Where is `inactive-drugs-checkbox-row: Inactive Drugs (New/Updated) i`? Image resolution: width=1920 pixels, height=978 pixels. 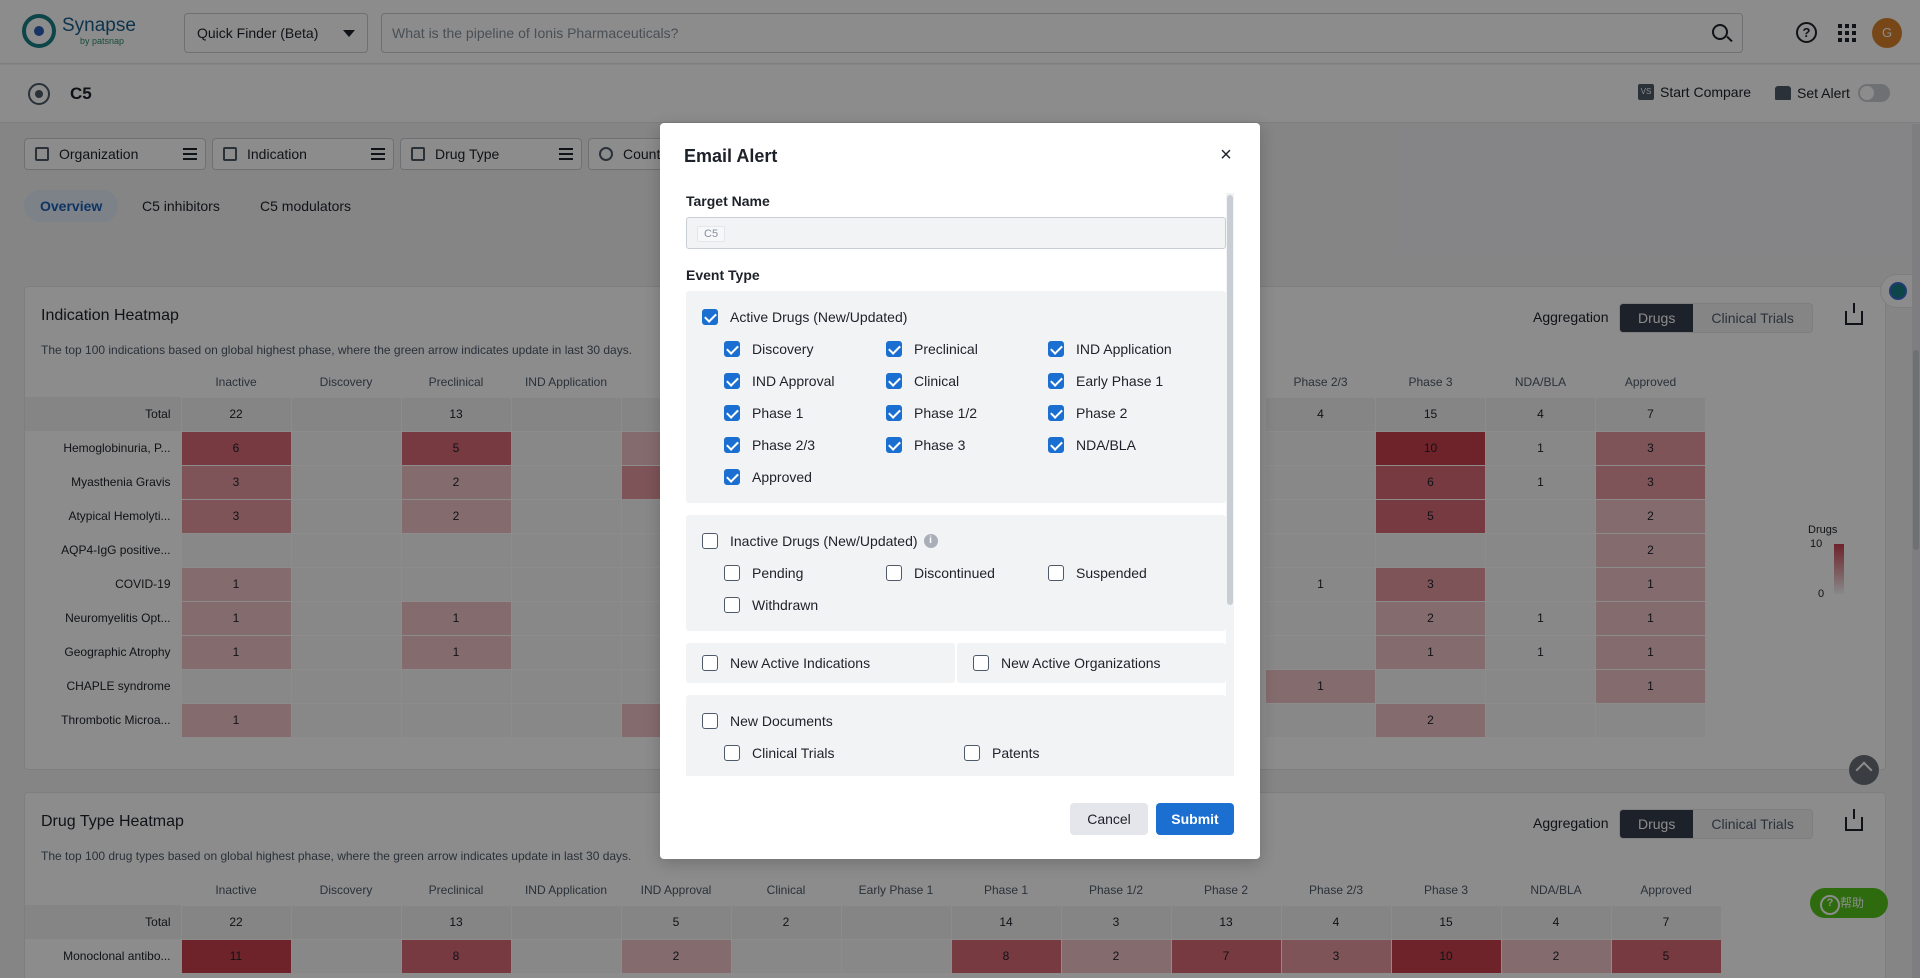 inactive-drugs-checkbox-row: Inactive Drugs (New/Updated) i is located at coordinates (956, 541).